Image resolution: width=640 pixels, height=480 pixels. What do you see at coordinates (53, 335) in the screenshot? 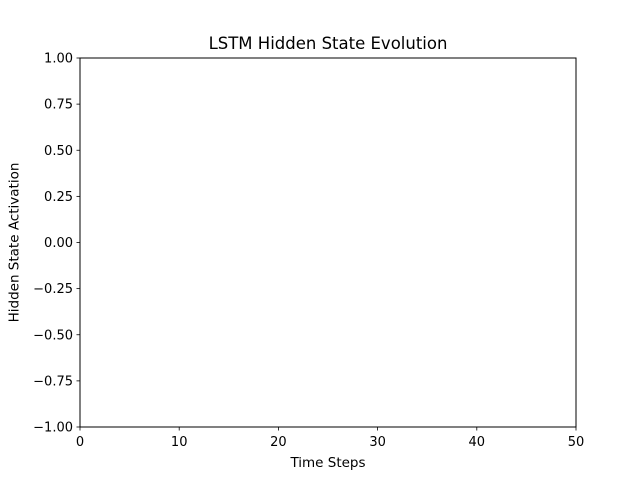
I see `y-tick-label: −0.50` at bounding box center [53, 335].